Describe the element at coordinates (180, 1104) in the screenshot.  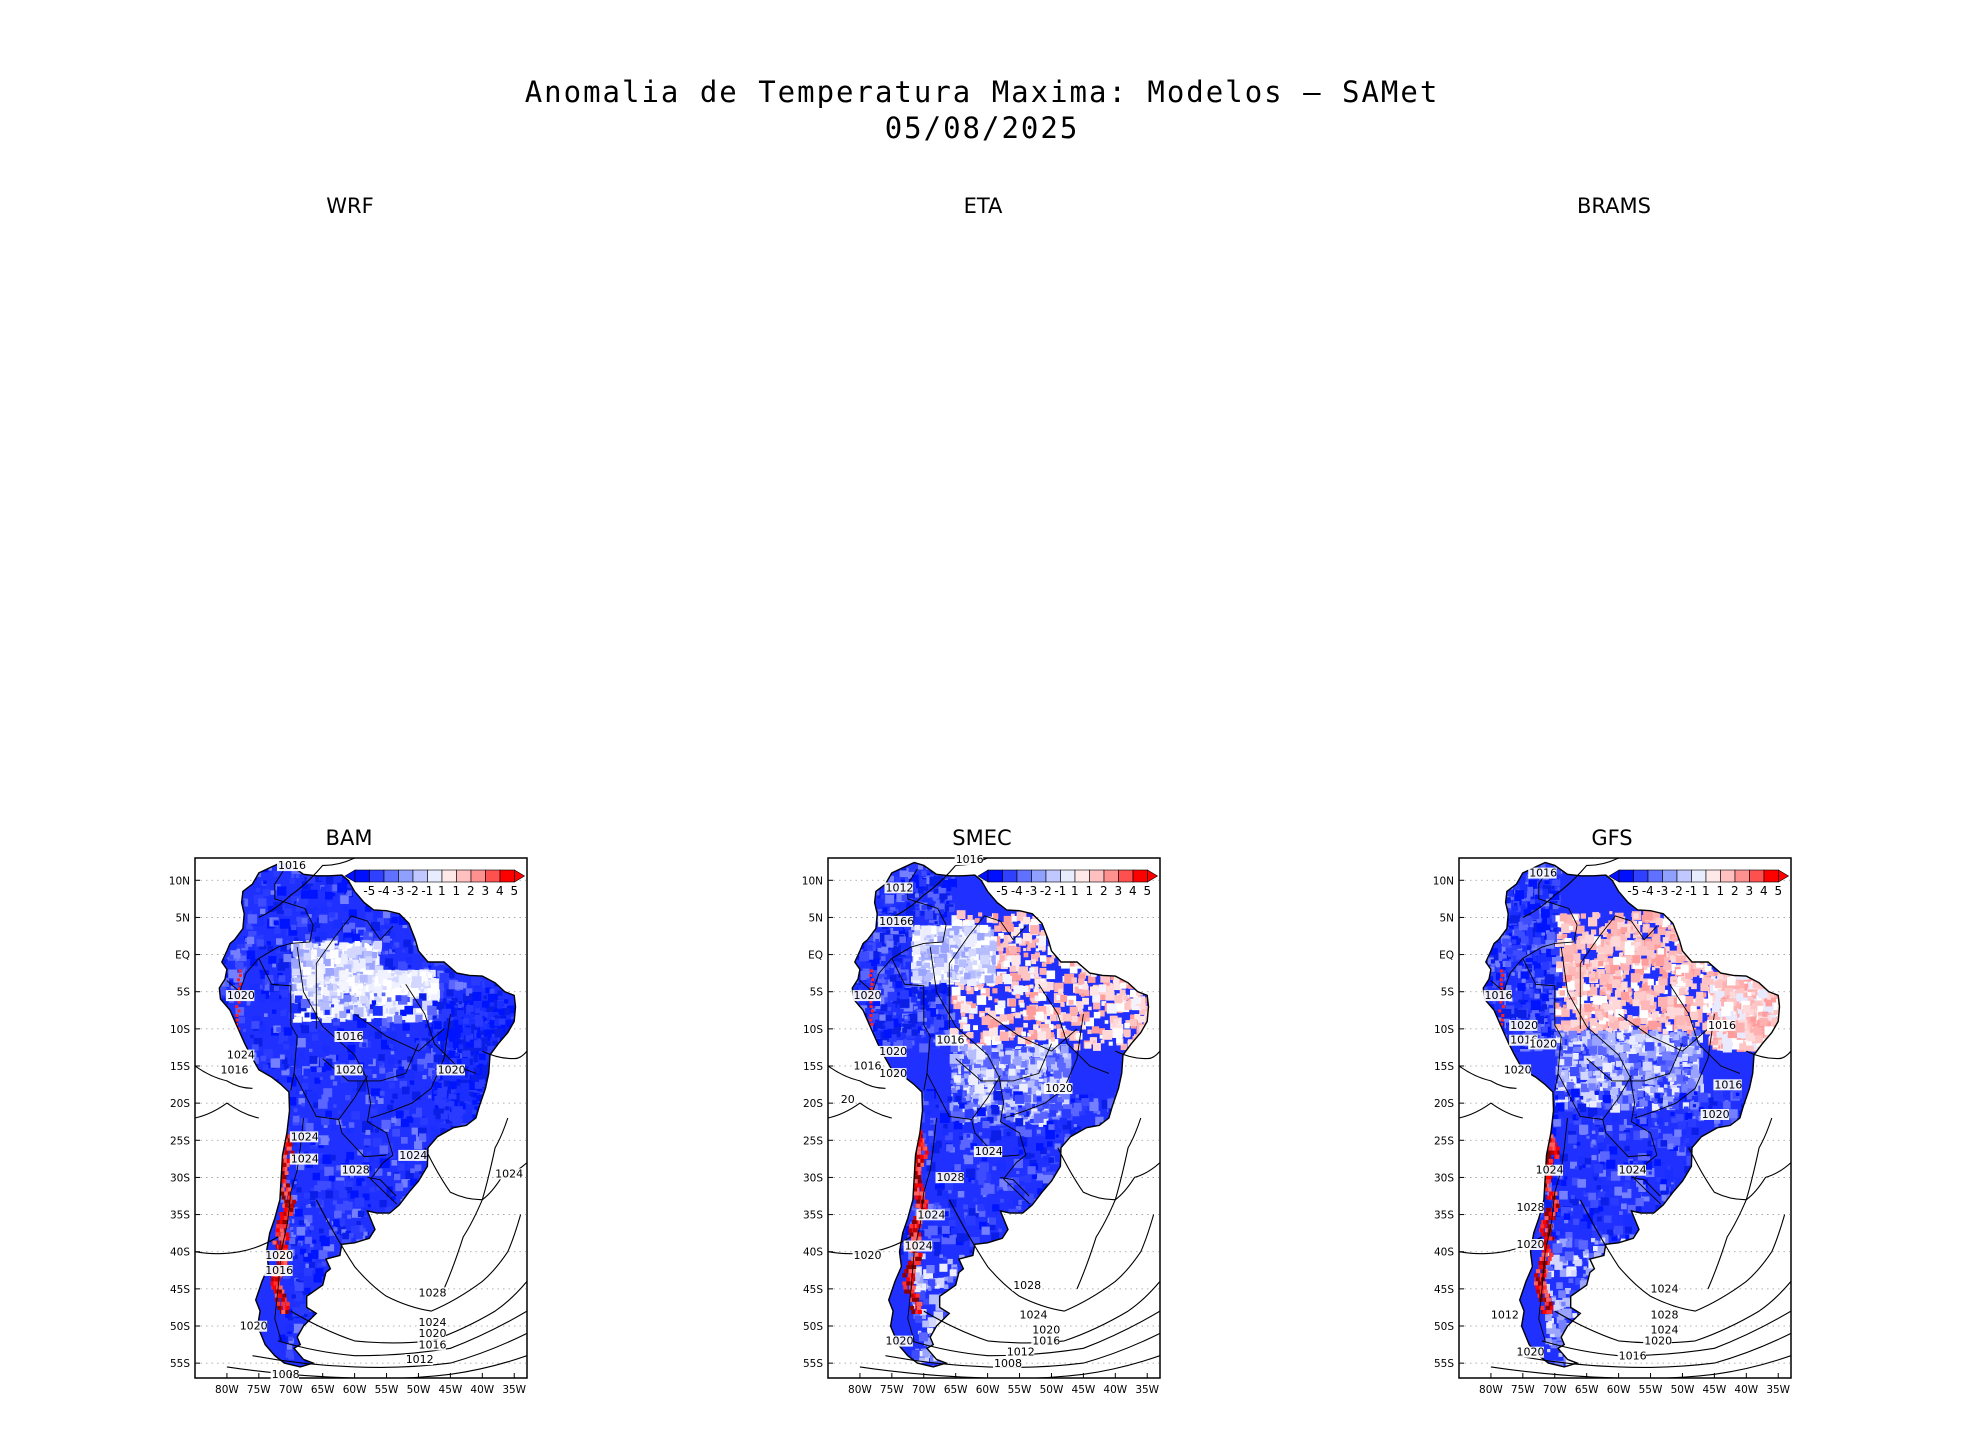
I see `lat-tick-label: 20S` at that location.